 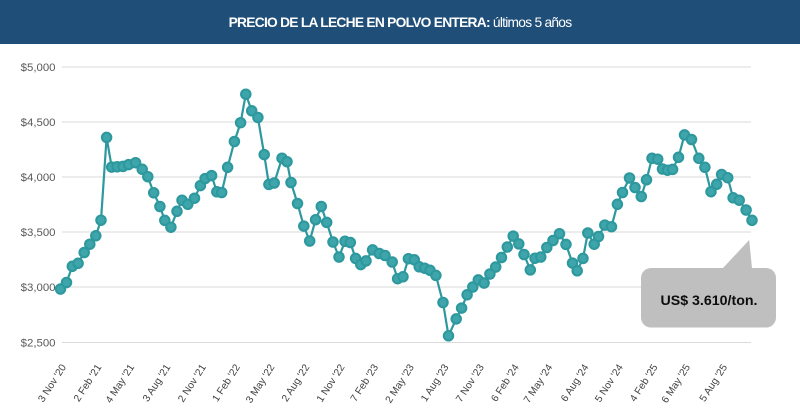 I want to click on svg-text: 3 Nov '20, so click(x=53, y=383).